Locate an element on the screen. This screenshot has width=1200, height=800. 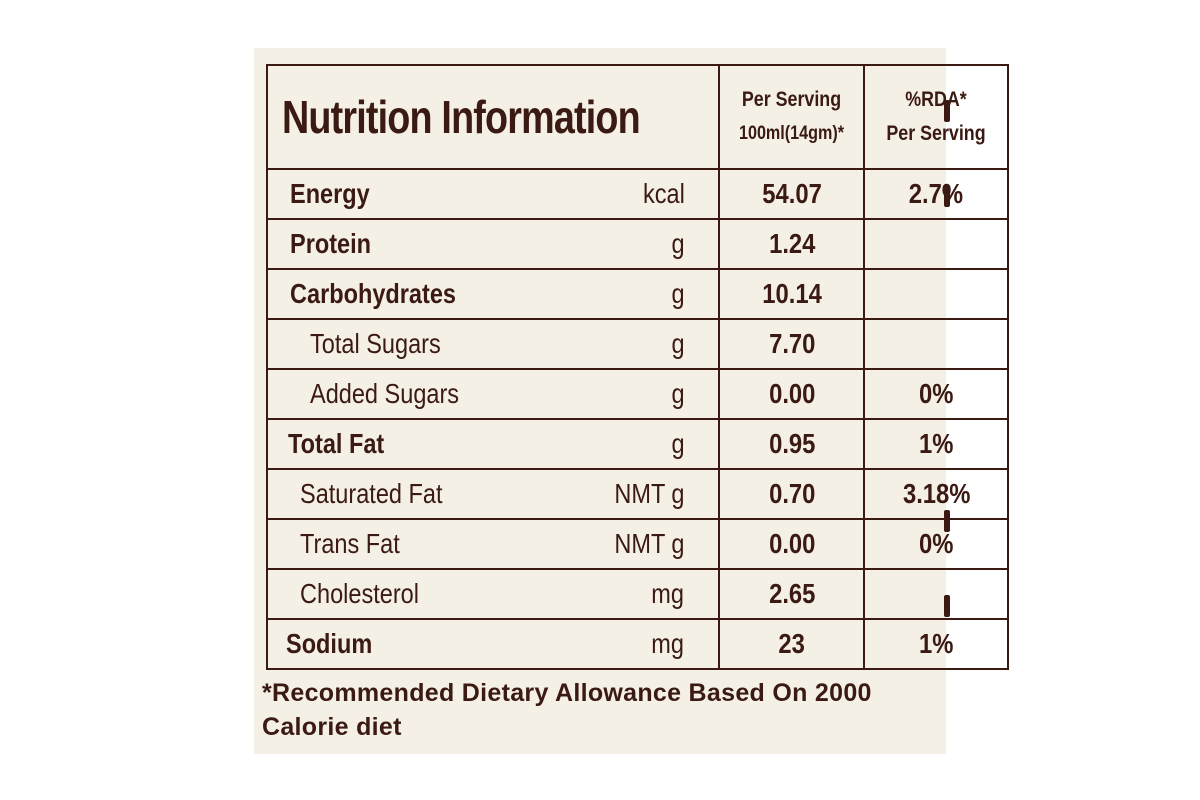
nutrient-name: Sodium is located at coordinates (329, 643).